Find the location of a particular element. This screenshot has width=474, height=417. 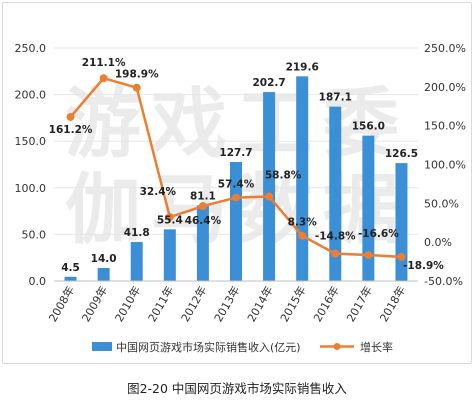

growth-value-label: 8.3% is located at coordinates (303, 223).